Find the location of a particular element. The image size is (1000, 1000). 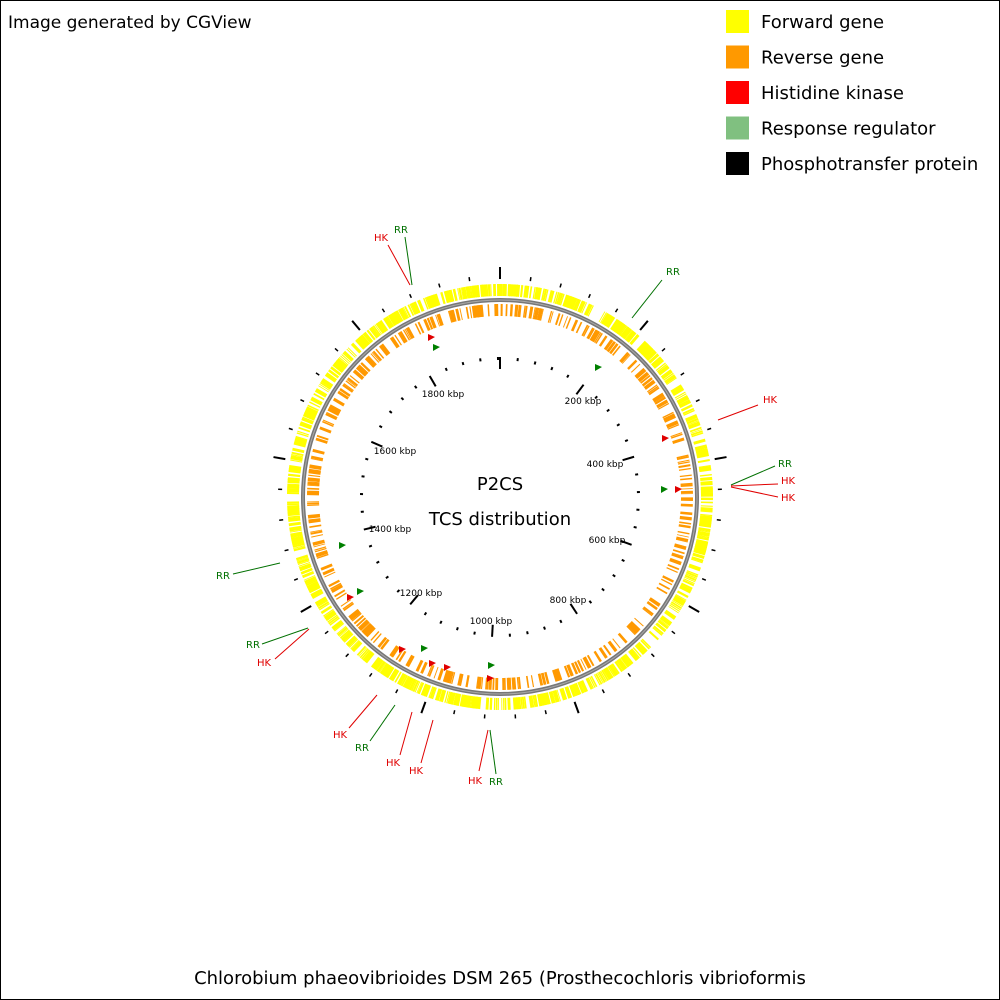

callout-label: HK is located at coordinates (340, 735).